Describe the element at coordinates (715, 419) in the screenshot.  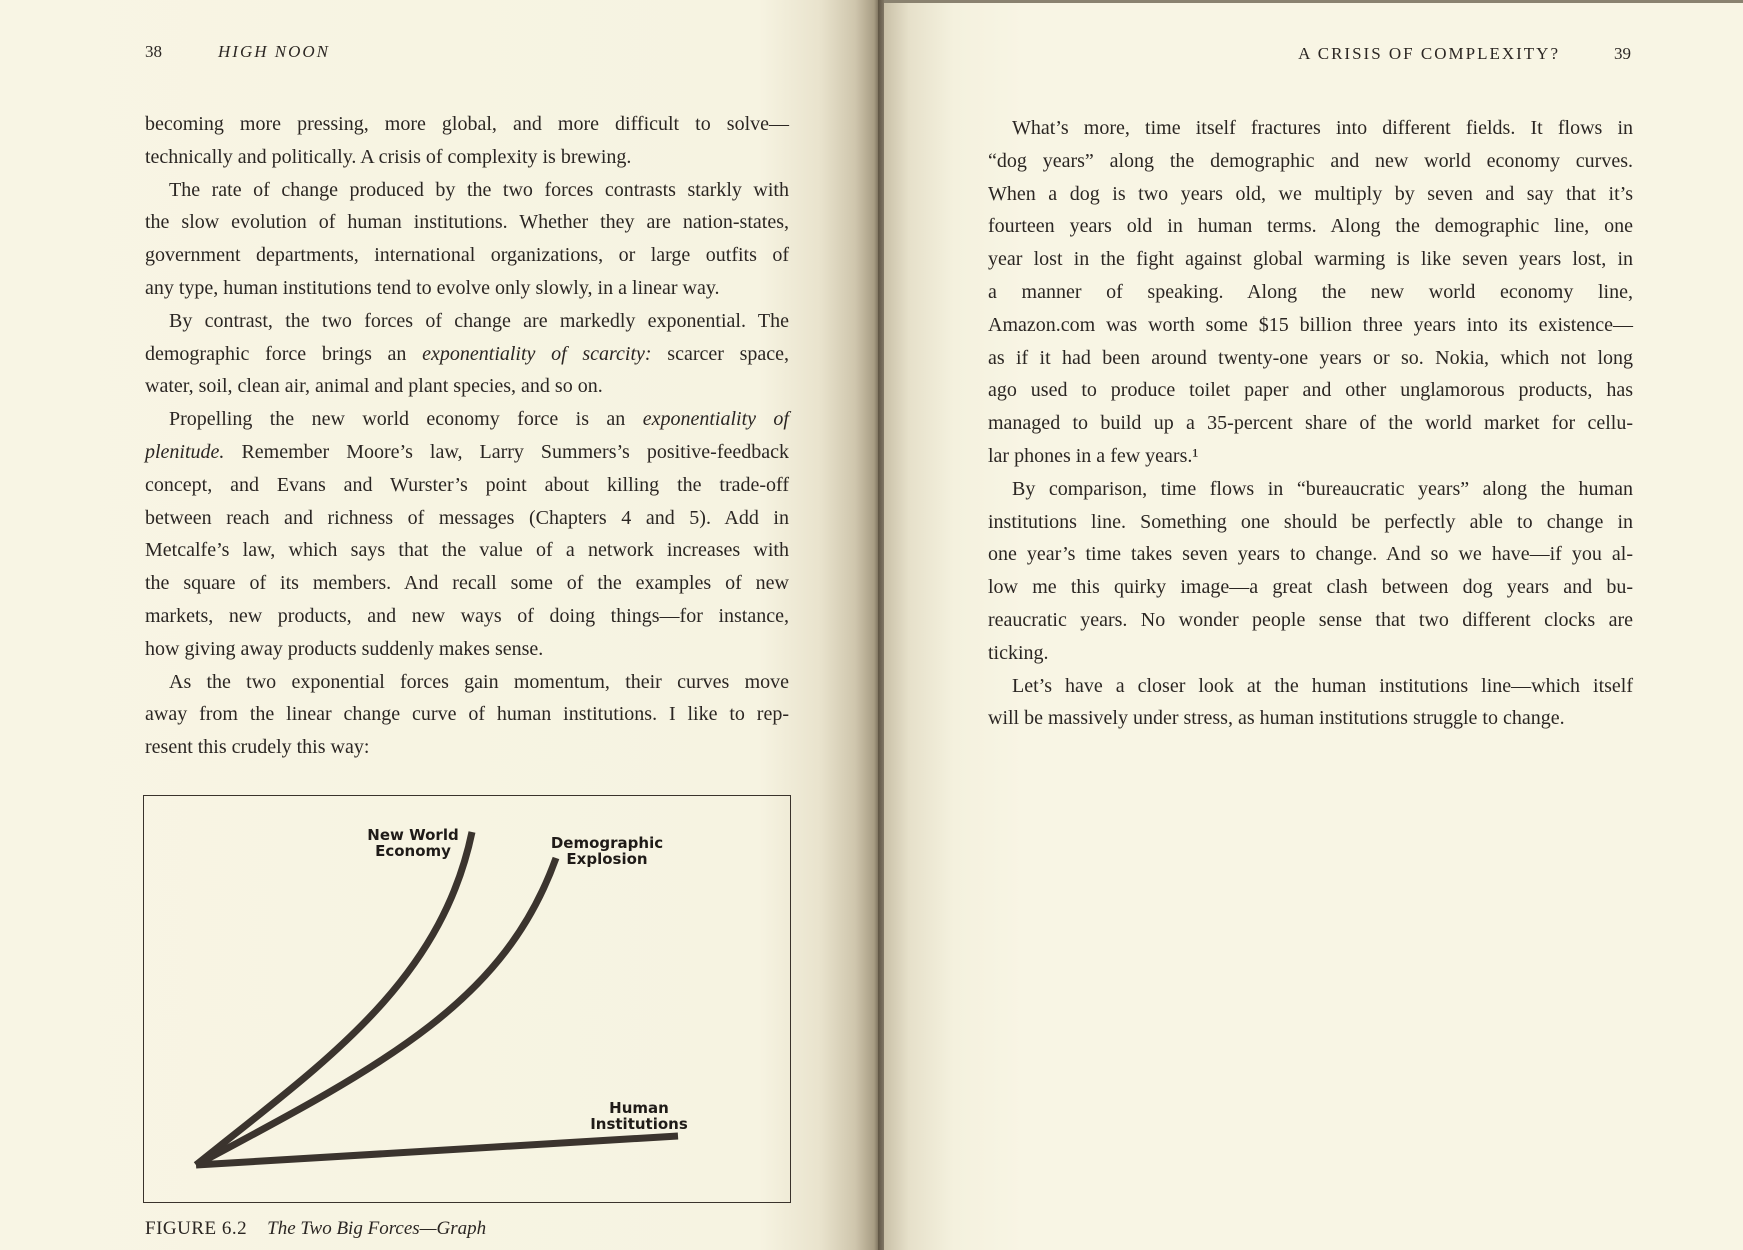
I see `italic-text: exponentiality of` at that location.